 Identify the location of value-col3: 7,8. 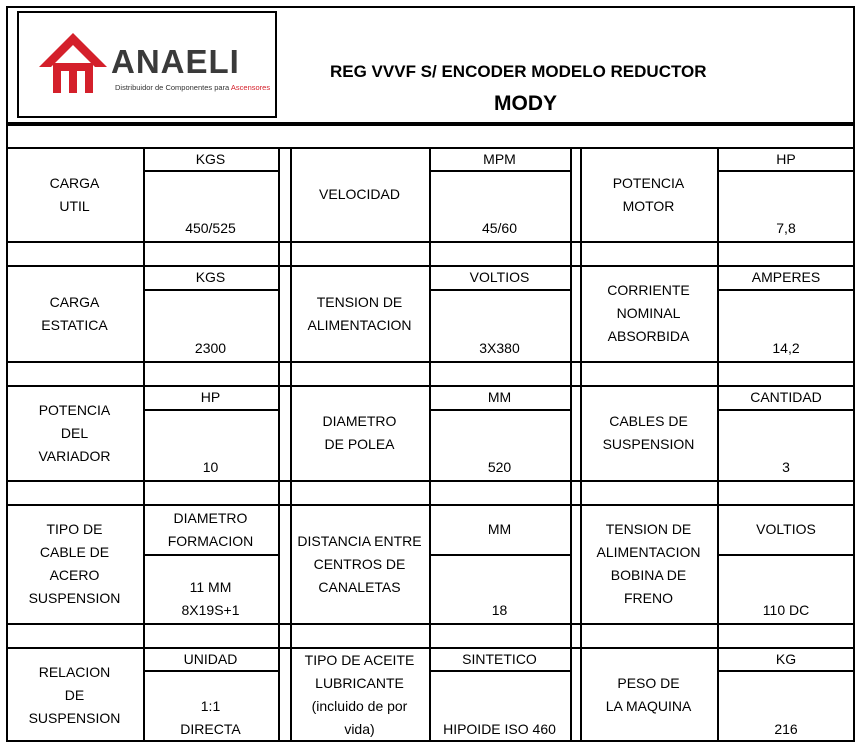
(786, 228).